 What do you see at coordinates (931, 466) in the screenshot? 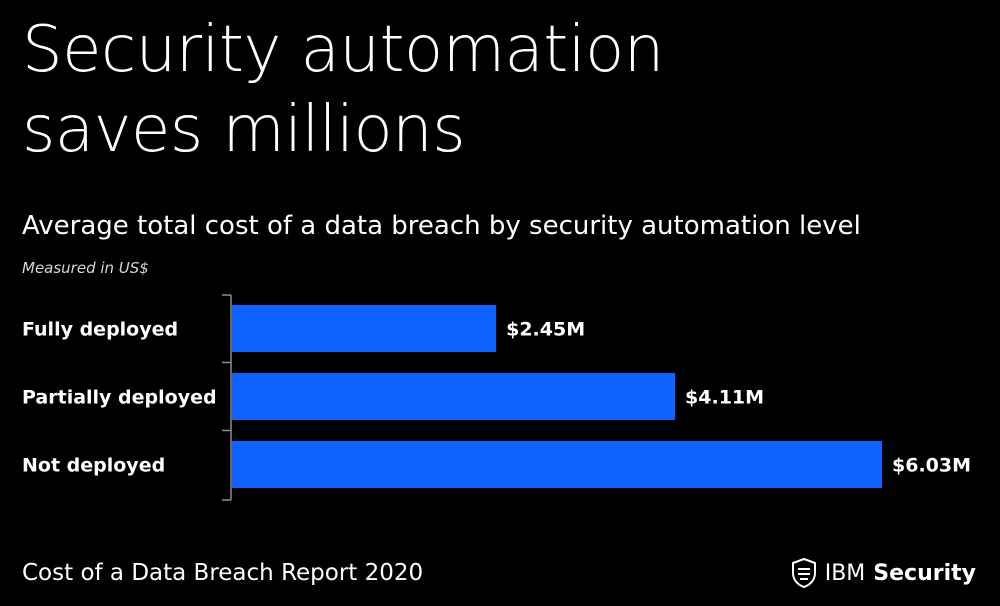
I see `value-label: $6.03M` at bounding box center [931, 466].